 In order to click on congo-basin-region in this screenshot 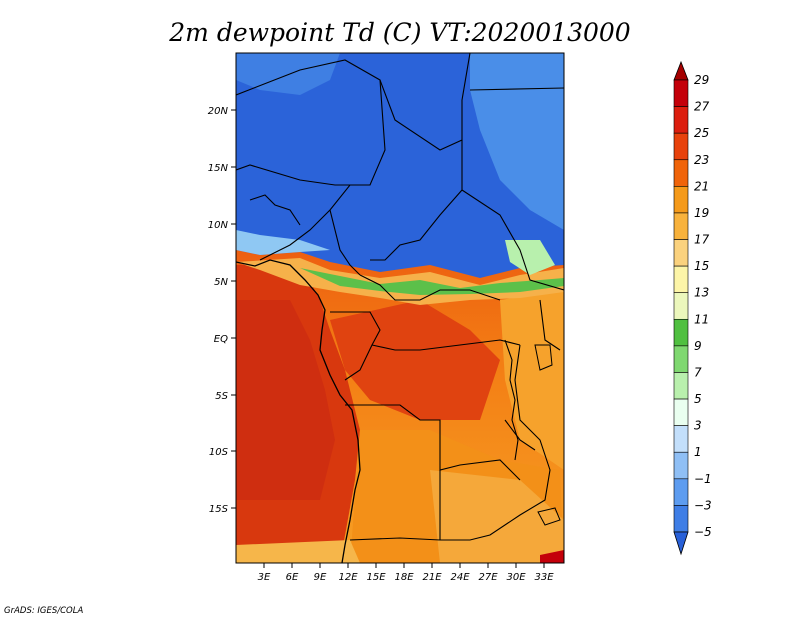, I will do `click(415, 360)`.